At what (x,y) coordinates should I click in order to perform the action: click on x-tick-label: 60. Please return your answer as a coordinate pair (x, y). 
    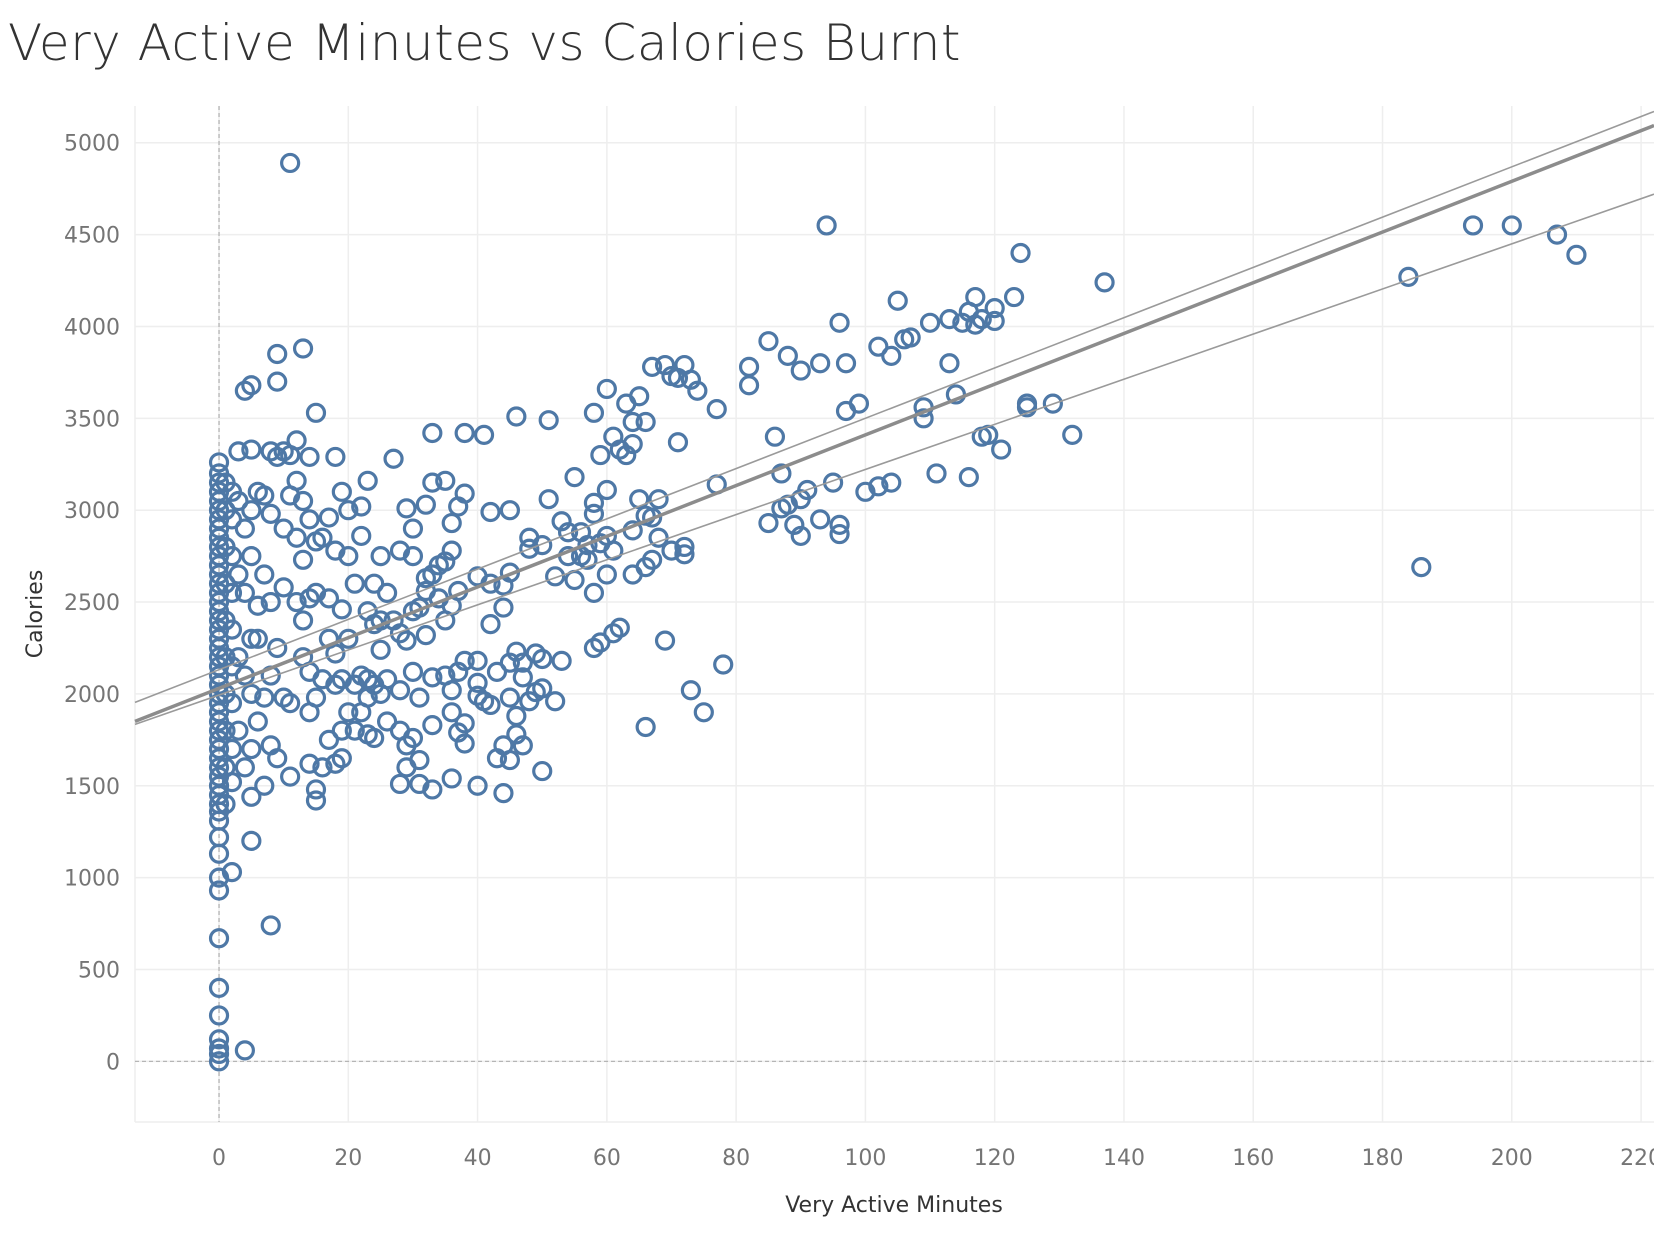
    Looking at the image, I should click on (607, 1158).